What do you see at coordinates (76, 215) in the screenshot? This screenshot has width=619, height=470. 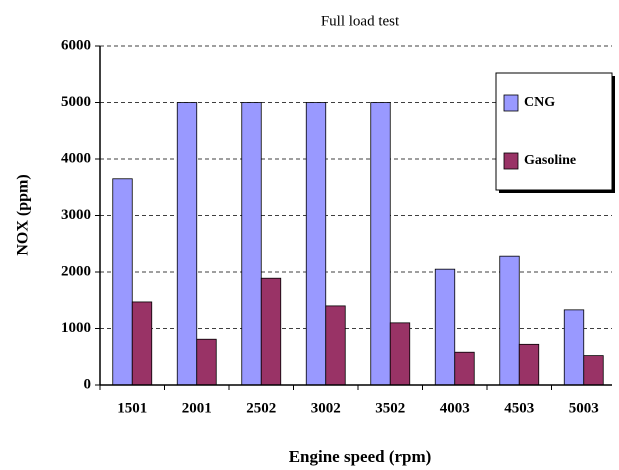 I see `y-tick-label: 3000` at bounding box center [76, 215].